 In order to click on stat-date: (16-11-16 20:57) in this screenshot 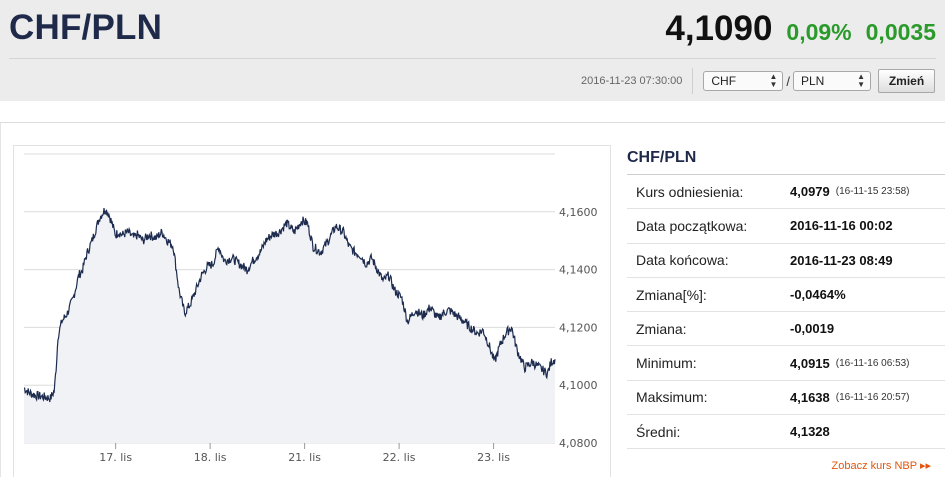, I will do `click(872, 397)`.